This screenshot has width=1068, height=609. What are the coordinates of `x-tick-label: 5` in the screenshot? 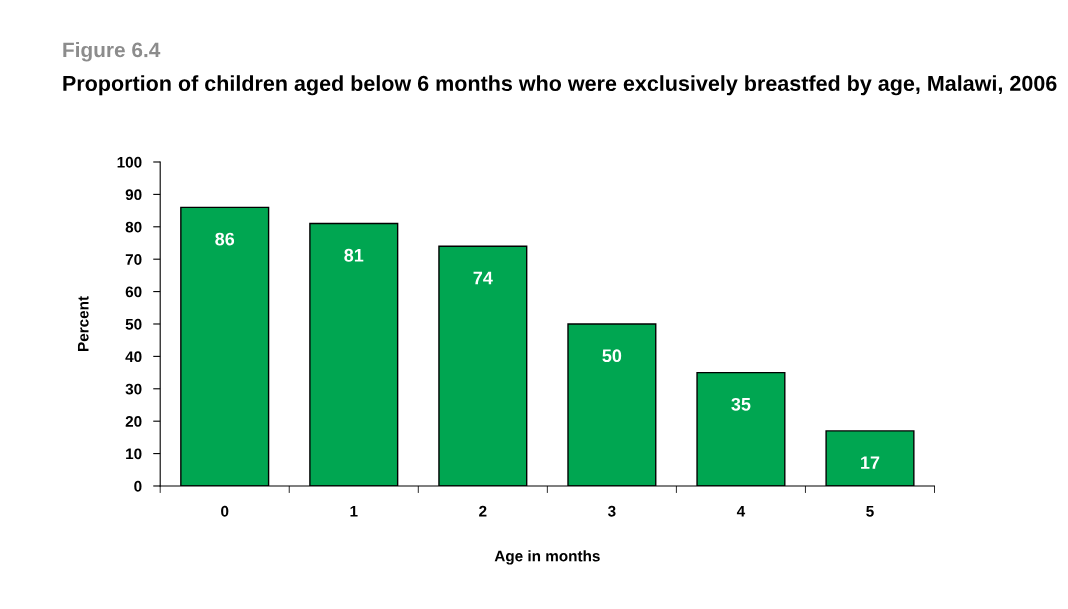 It's located at (870, 511).